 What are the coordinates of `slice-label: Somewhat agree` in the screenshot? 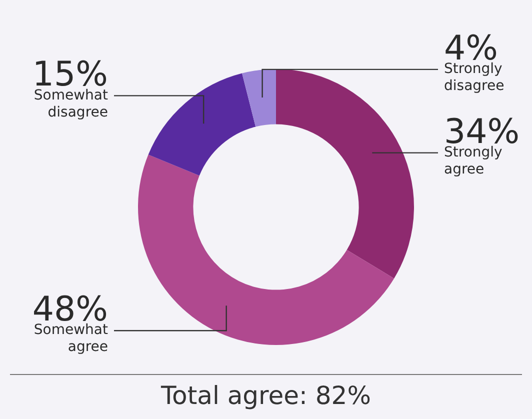 It's located at (71, 339).